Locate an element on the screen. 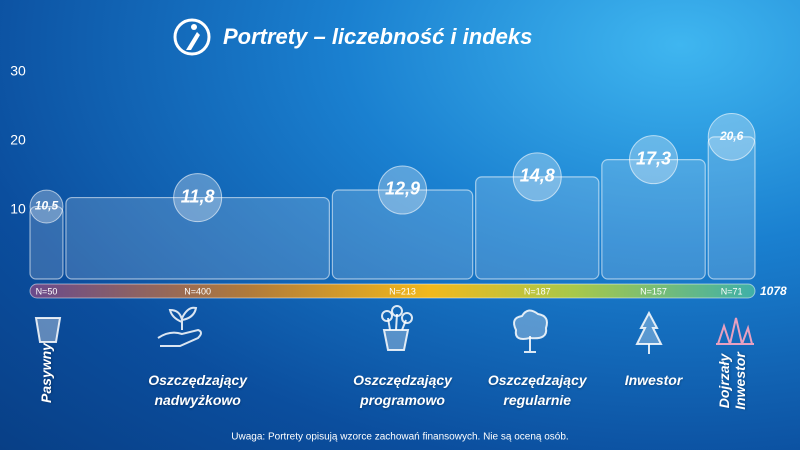 This screenshot has height=450, width=800. y-tick-label: 20 is located at coordinates (18, 140).